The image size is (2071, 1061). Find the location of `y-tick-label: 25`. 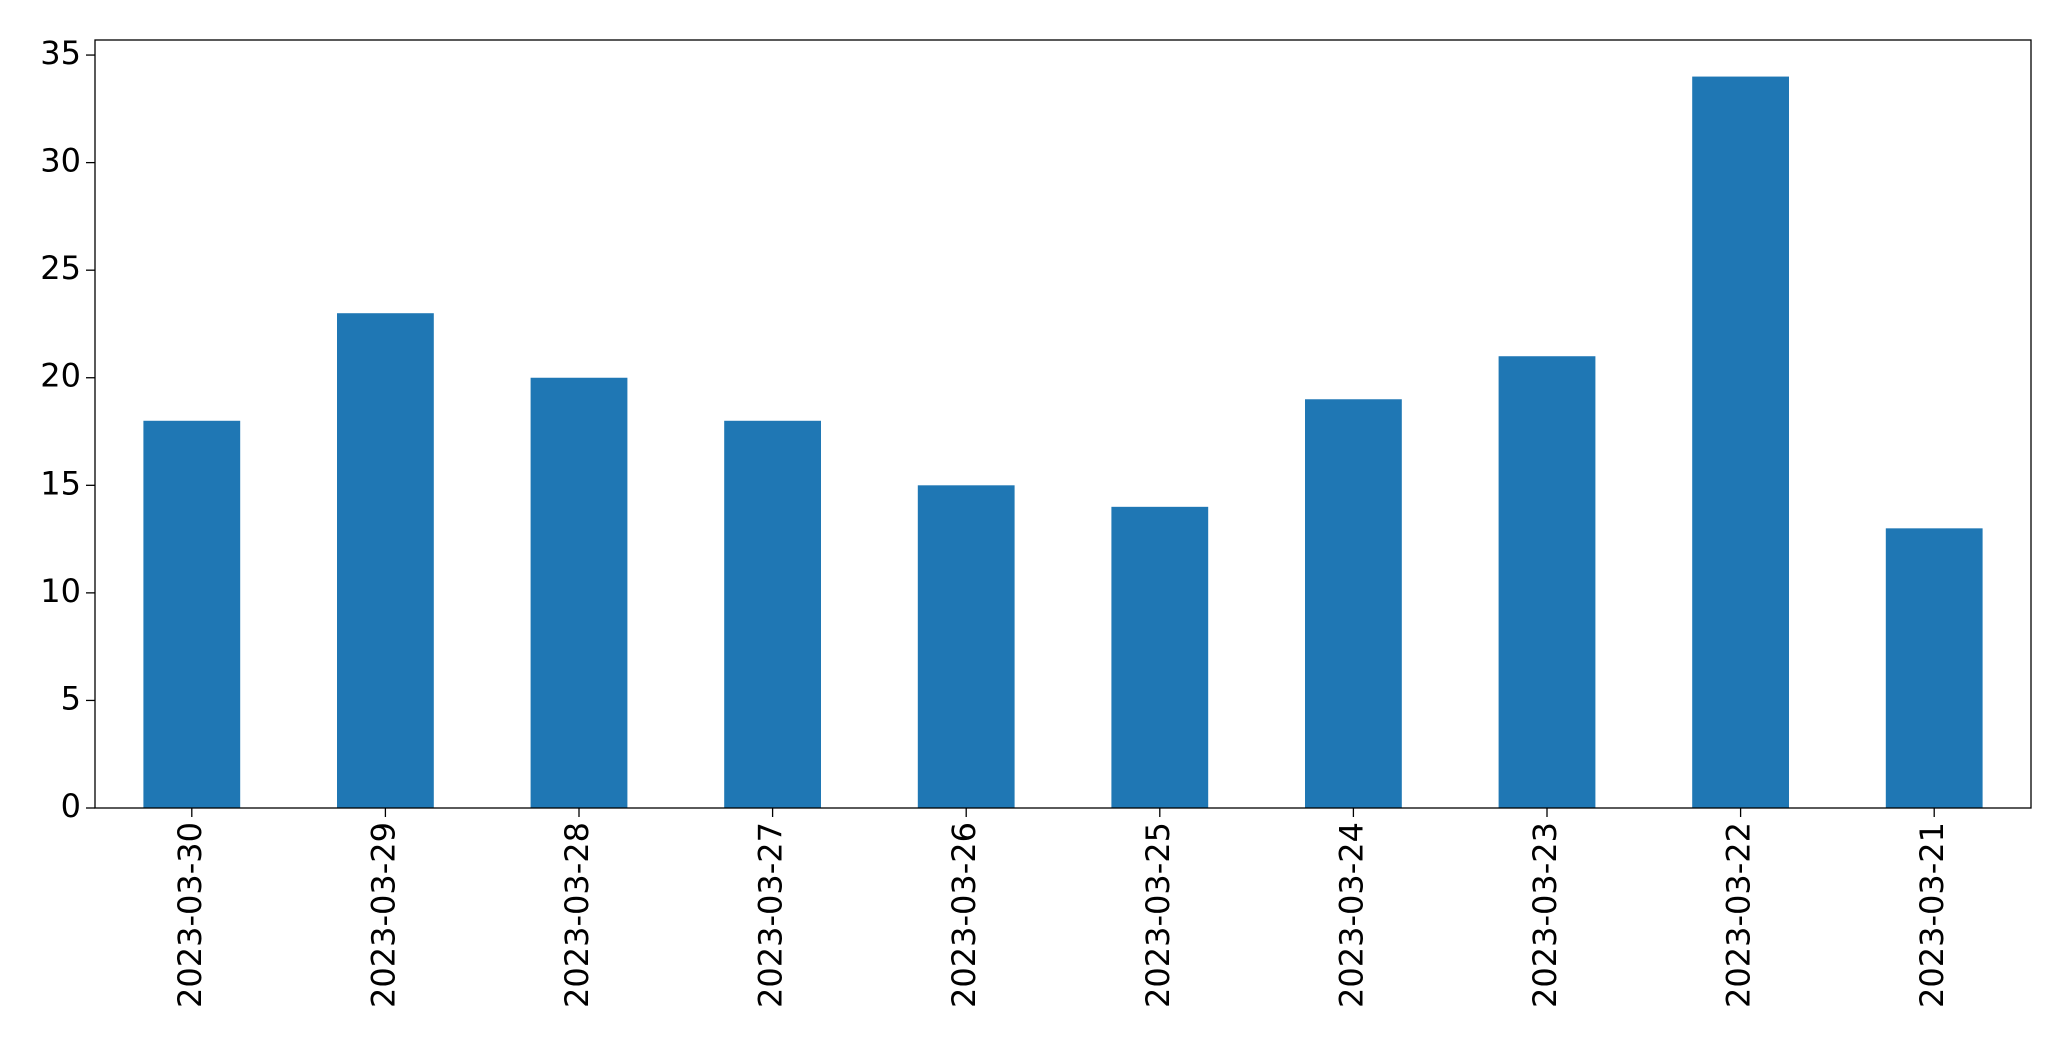

y-tick-label: 25 is located at coordinates (60, 268).